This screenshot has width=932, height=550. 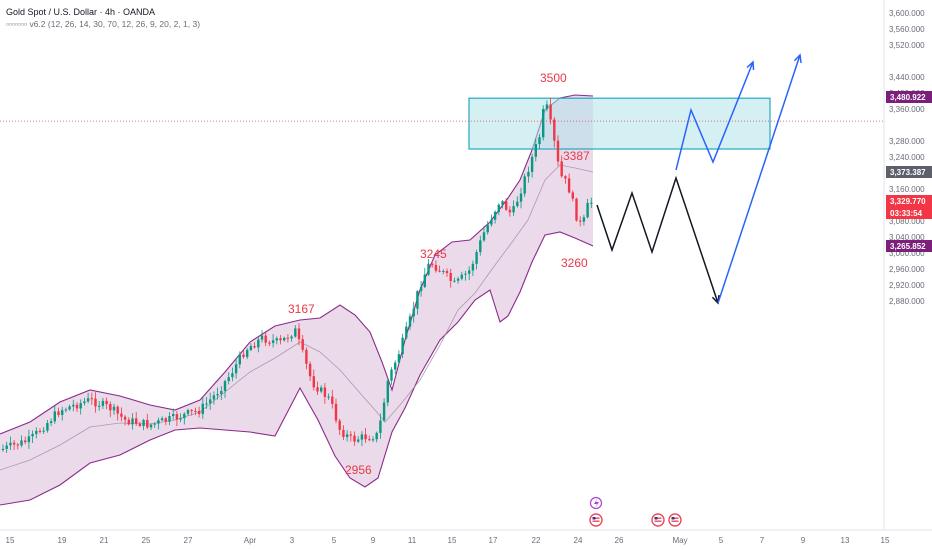 What do you see at coordinates (250, 540) in the screenshot?
I see `time-tick-label: Apr` at bounding box center [250, 540].